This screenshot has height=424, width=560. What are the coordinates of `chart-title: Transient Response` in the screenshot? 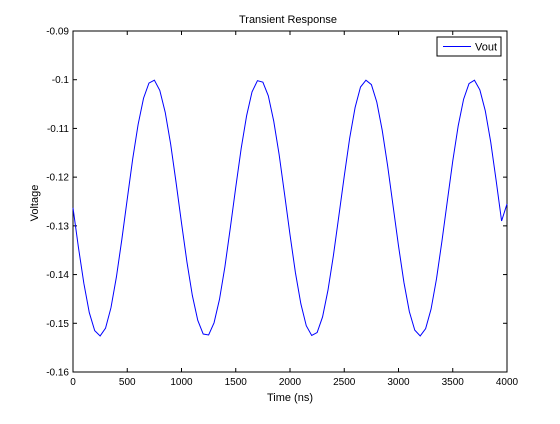 It's located at (288, 20).